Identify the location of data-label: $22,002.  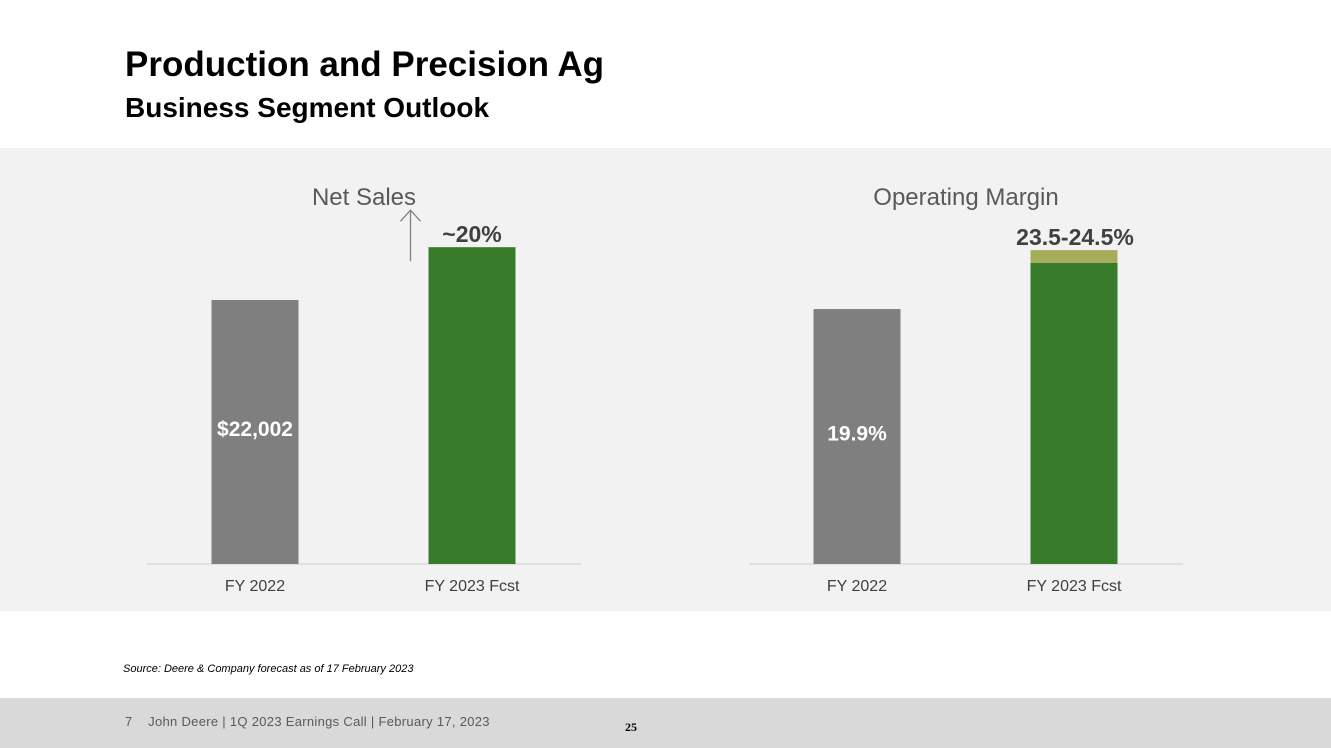
(255, 429).